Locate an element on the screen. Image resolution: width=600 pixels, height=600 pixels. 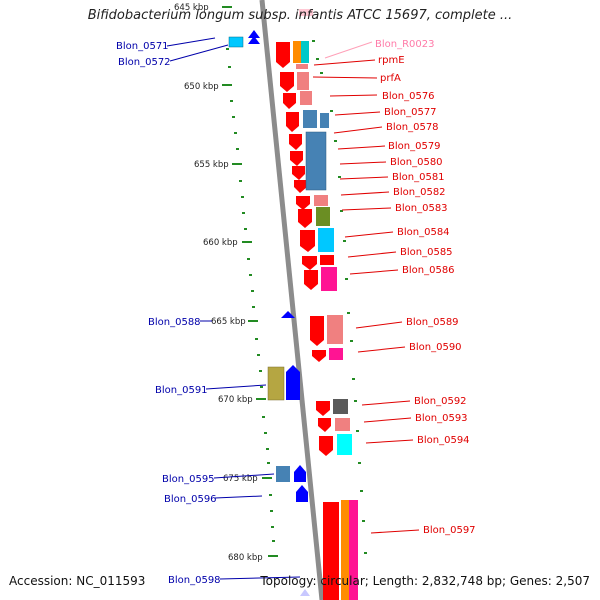
tick-label: 655 kbp is located at coordinates (211, 165).